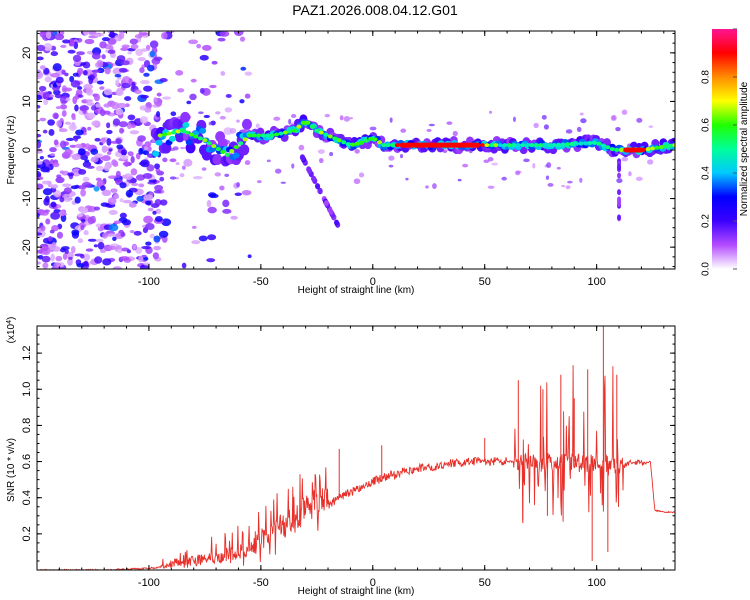  What do you see at coordinates (706, 173) in the screenshot?
I see `colorbar-tick-label: 0.4` at bounding box center [706, 173].